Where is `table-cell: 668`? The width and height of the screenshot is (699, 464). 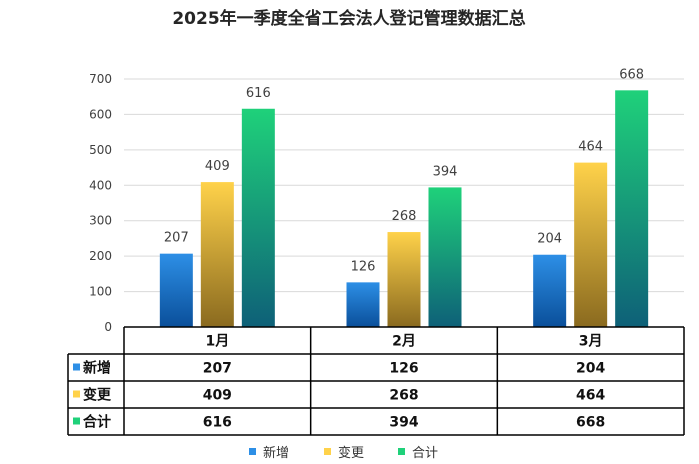
table-cell: 668 is located at coordinates (590, 423).